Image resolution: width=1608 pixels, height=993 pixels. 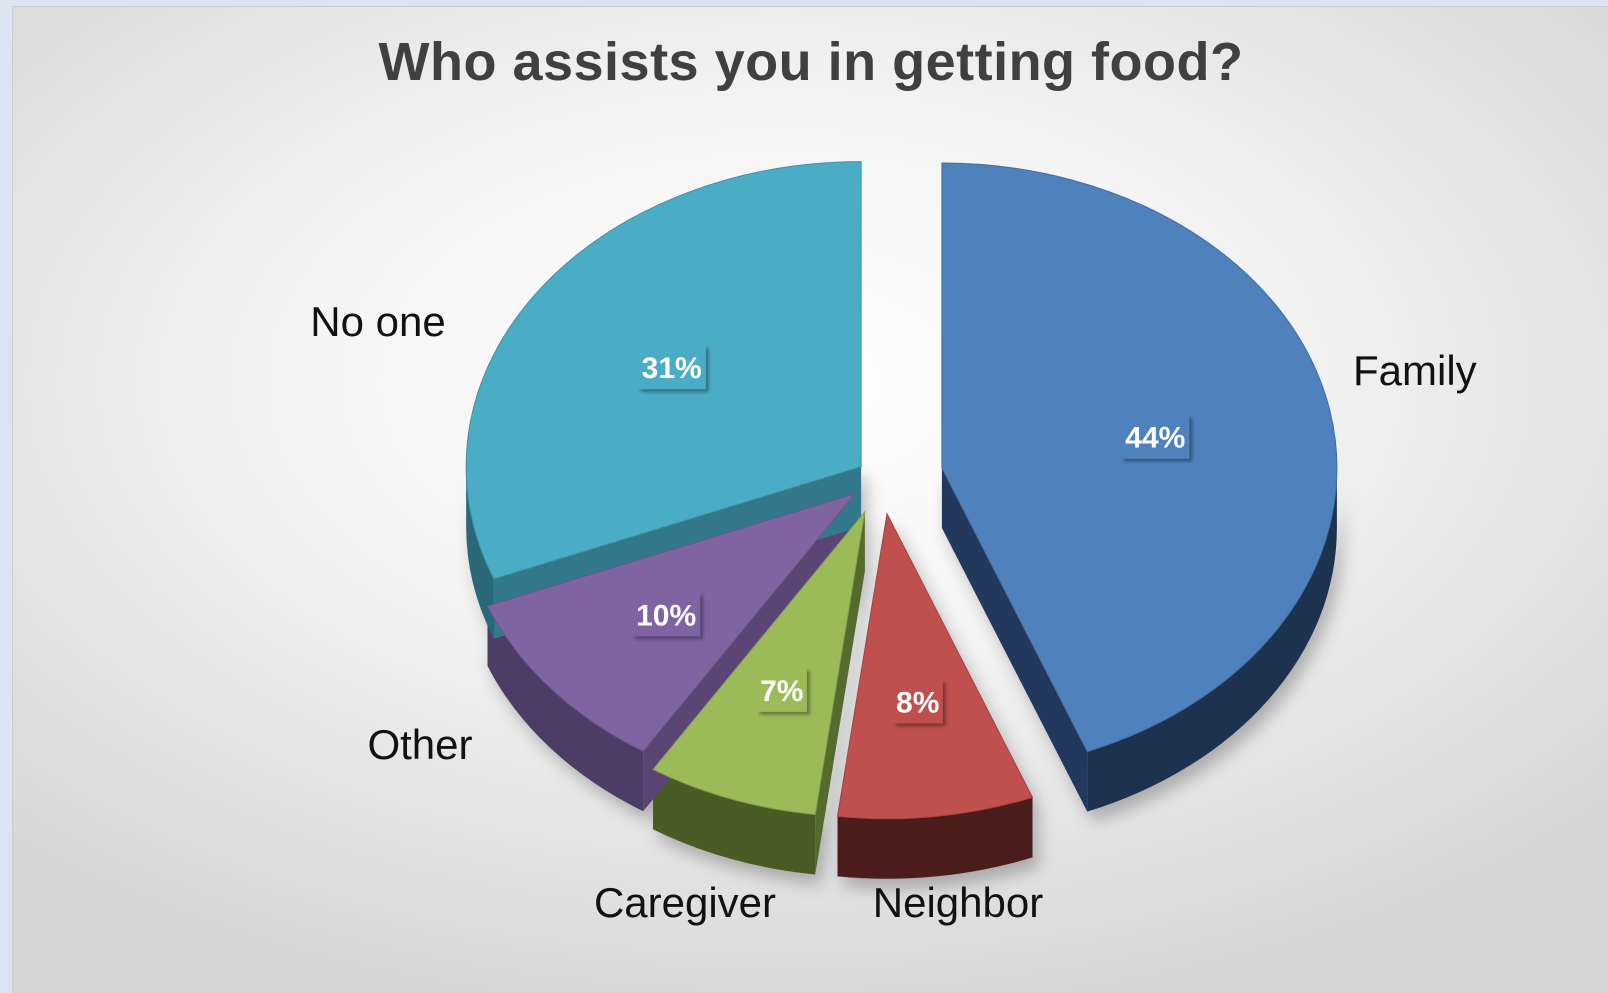 What do you see at coordinates (1415, 370) in the screenshot?
I see `category-label-family: Family` at bounding box center [1415, 370].